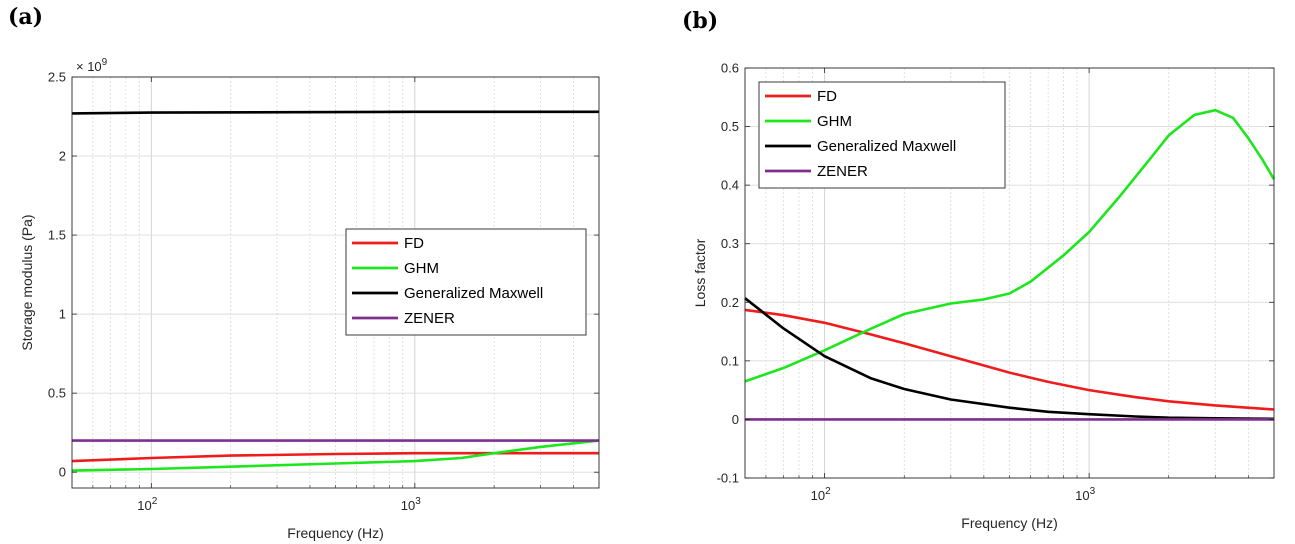 Image resolution: width=1295 pixels, height=544 pixels. I want to click on y-tick-label: 0.4, so click(730, 185).